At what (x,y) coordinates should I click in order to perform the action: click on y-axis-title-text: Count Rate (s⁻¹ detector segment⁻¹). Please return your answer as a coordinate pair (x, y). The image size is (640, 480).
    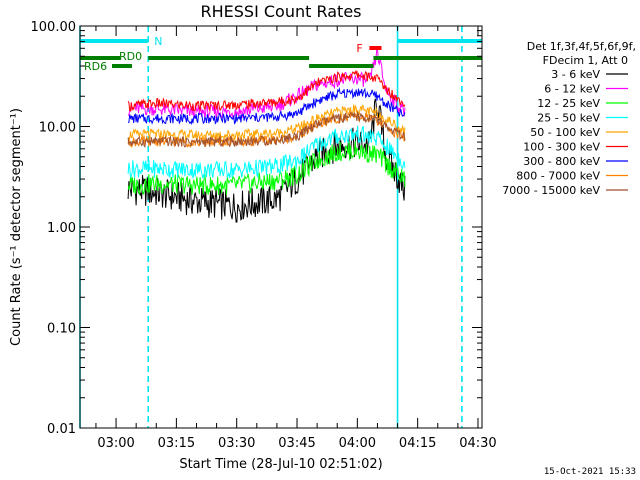
    Looking at the image, I should click on (16, 227).